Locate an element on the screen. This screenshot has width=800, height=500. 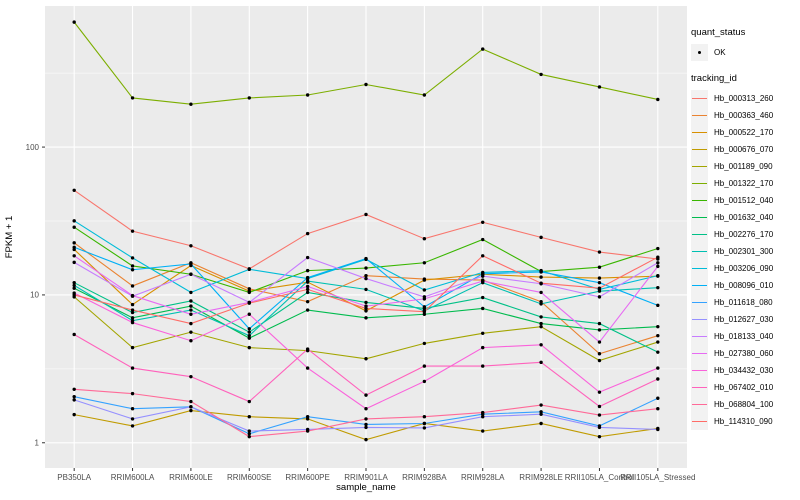
legend-label: Hb_018133_040 is located at coordinates (744, 336).